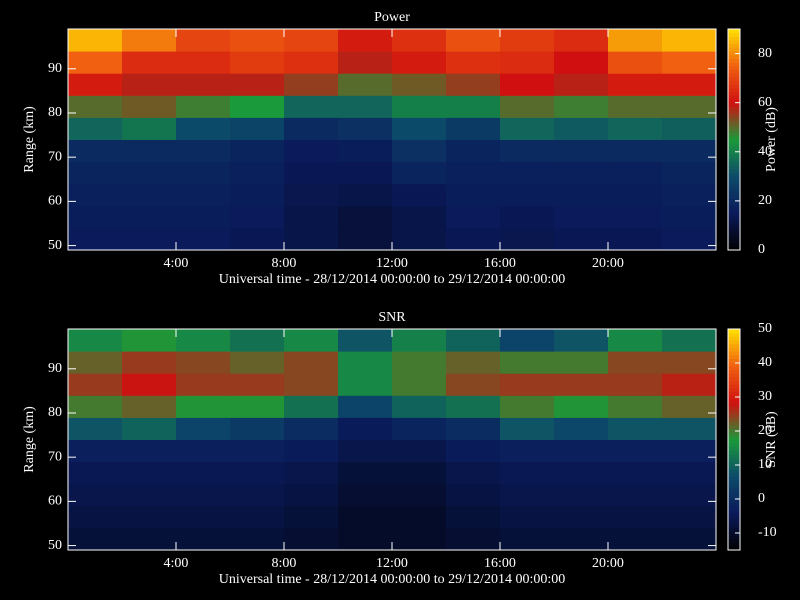 The height and width of the screenshot is (600, 800). I want to click on x-tick-label: 8:00, so click(284, 263).